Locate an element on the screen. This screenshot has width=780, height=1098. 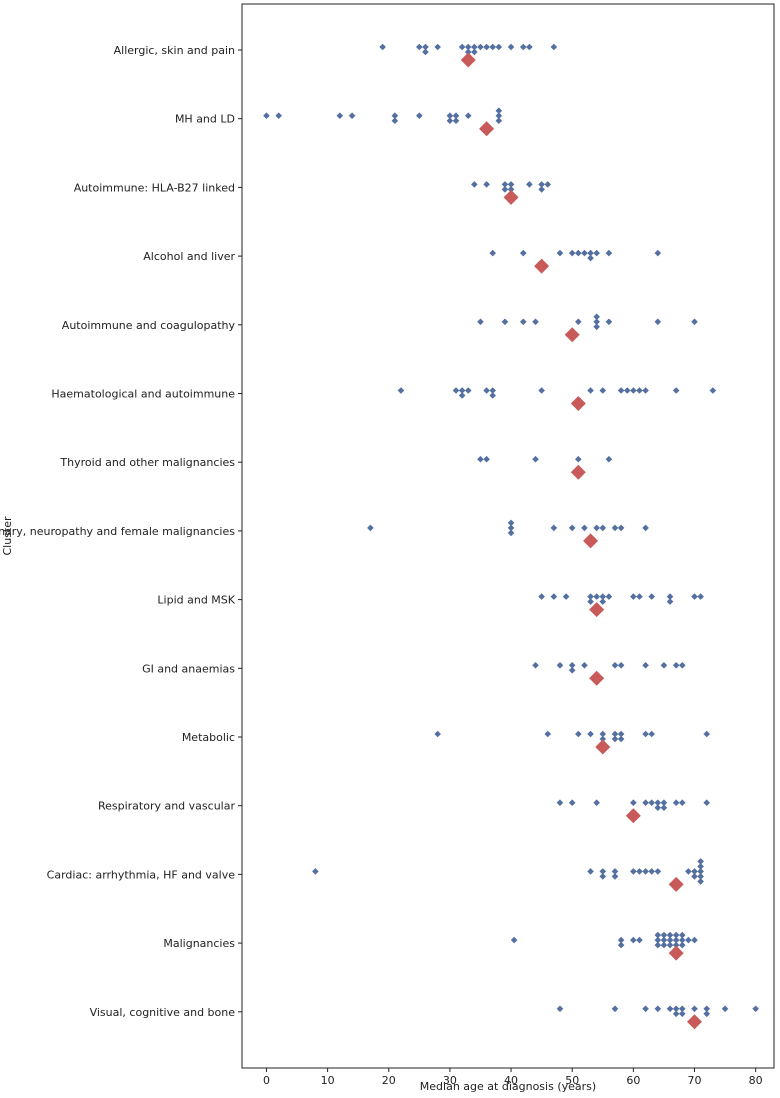
y-axis-label: Cluster is located at coordinates (7, 536).